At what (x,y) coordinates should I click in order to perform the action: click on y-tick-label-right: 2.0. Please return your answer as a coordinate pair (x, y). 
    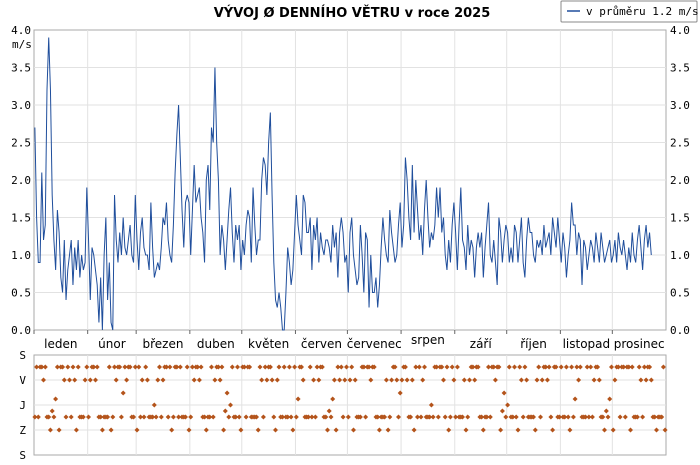
    Looking at the image, I should click on (680, 180).